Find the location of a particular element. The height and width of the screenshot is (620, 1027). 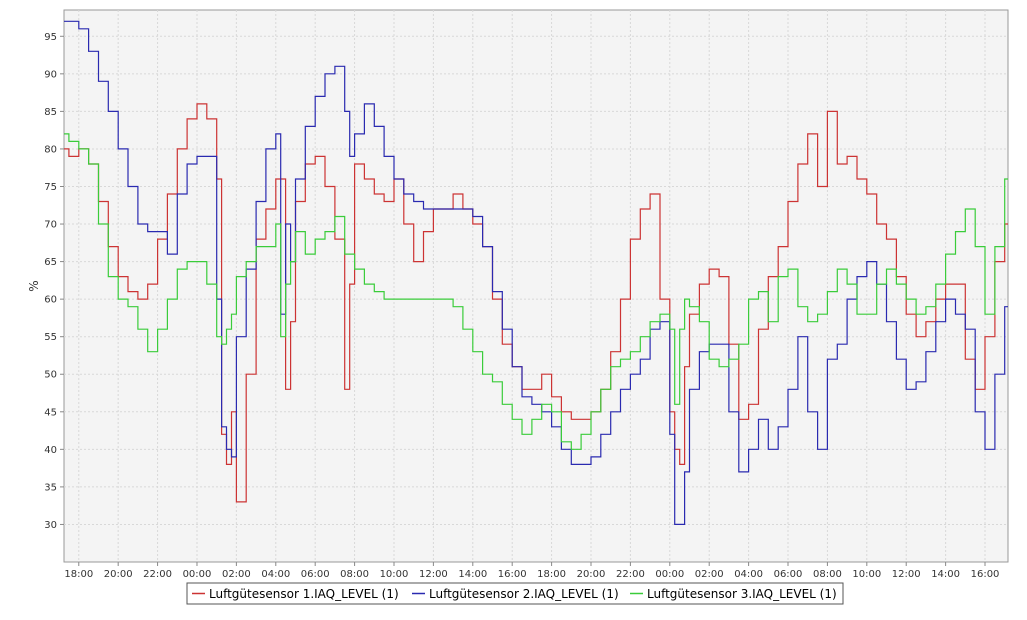

legend-box is located at coordinates (515, 593).